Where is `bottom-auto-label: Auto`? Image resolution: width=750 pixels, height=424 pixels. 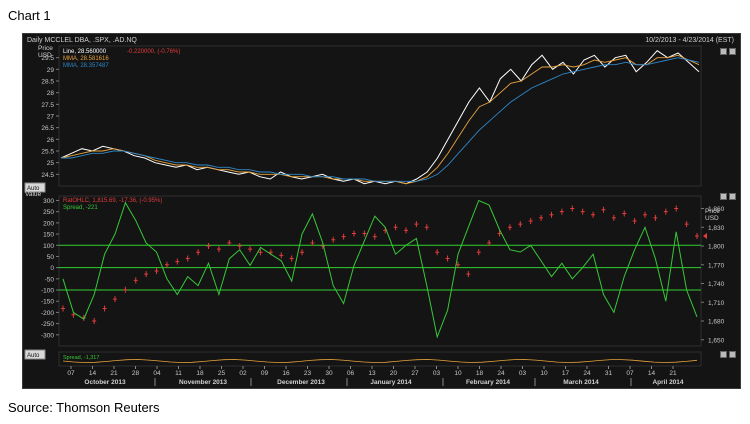
bottom-auto-label: Auto is located at coordinates (33, 356).